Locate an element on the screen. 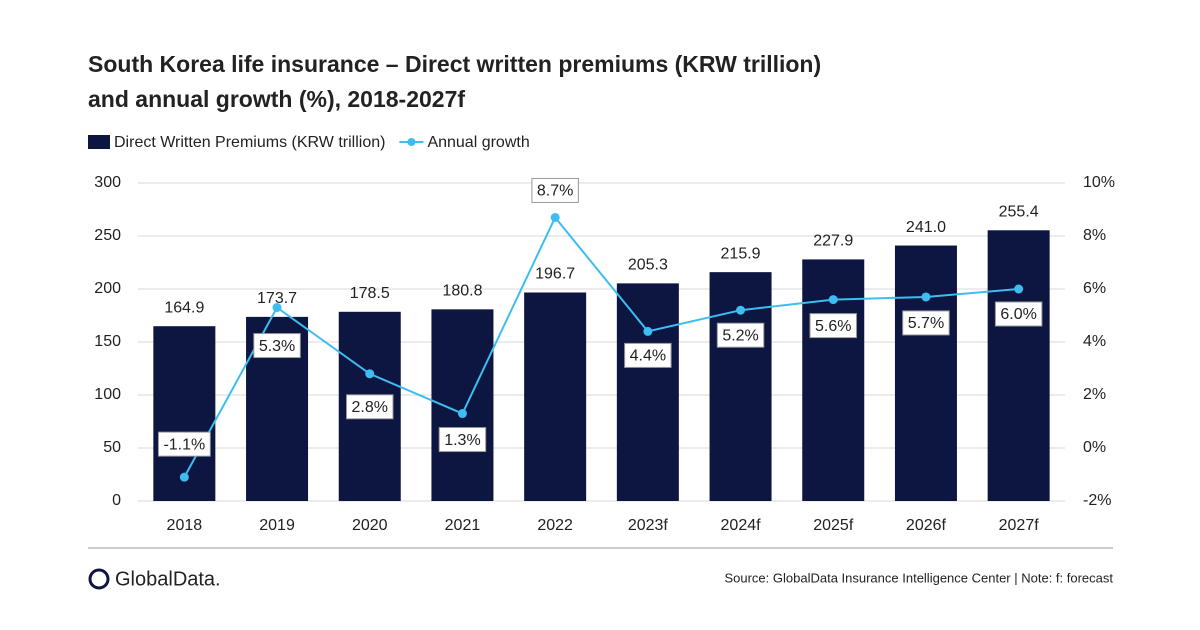 This screenshot has width=1200, height=630. growth-value-label: 4.4% is located at coordinates (648, 356).